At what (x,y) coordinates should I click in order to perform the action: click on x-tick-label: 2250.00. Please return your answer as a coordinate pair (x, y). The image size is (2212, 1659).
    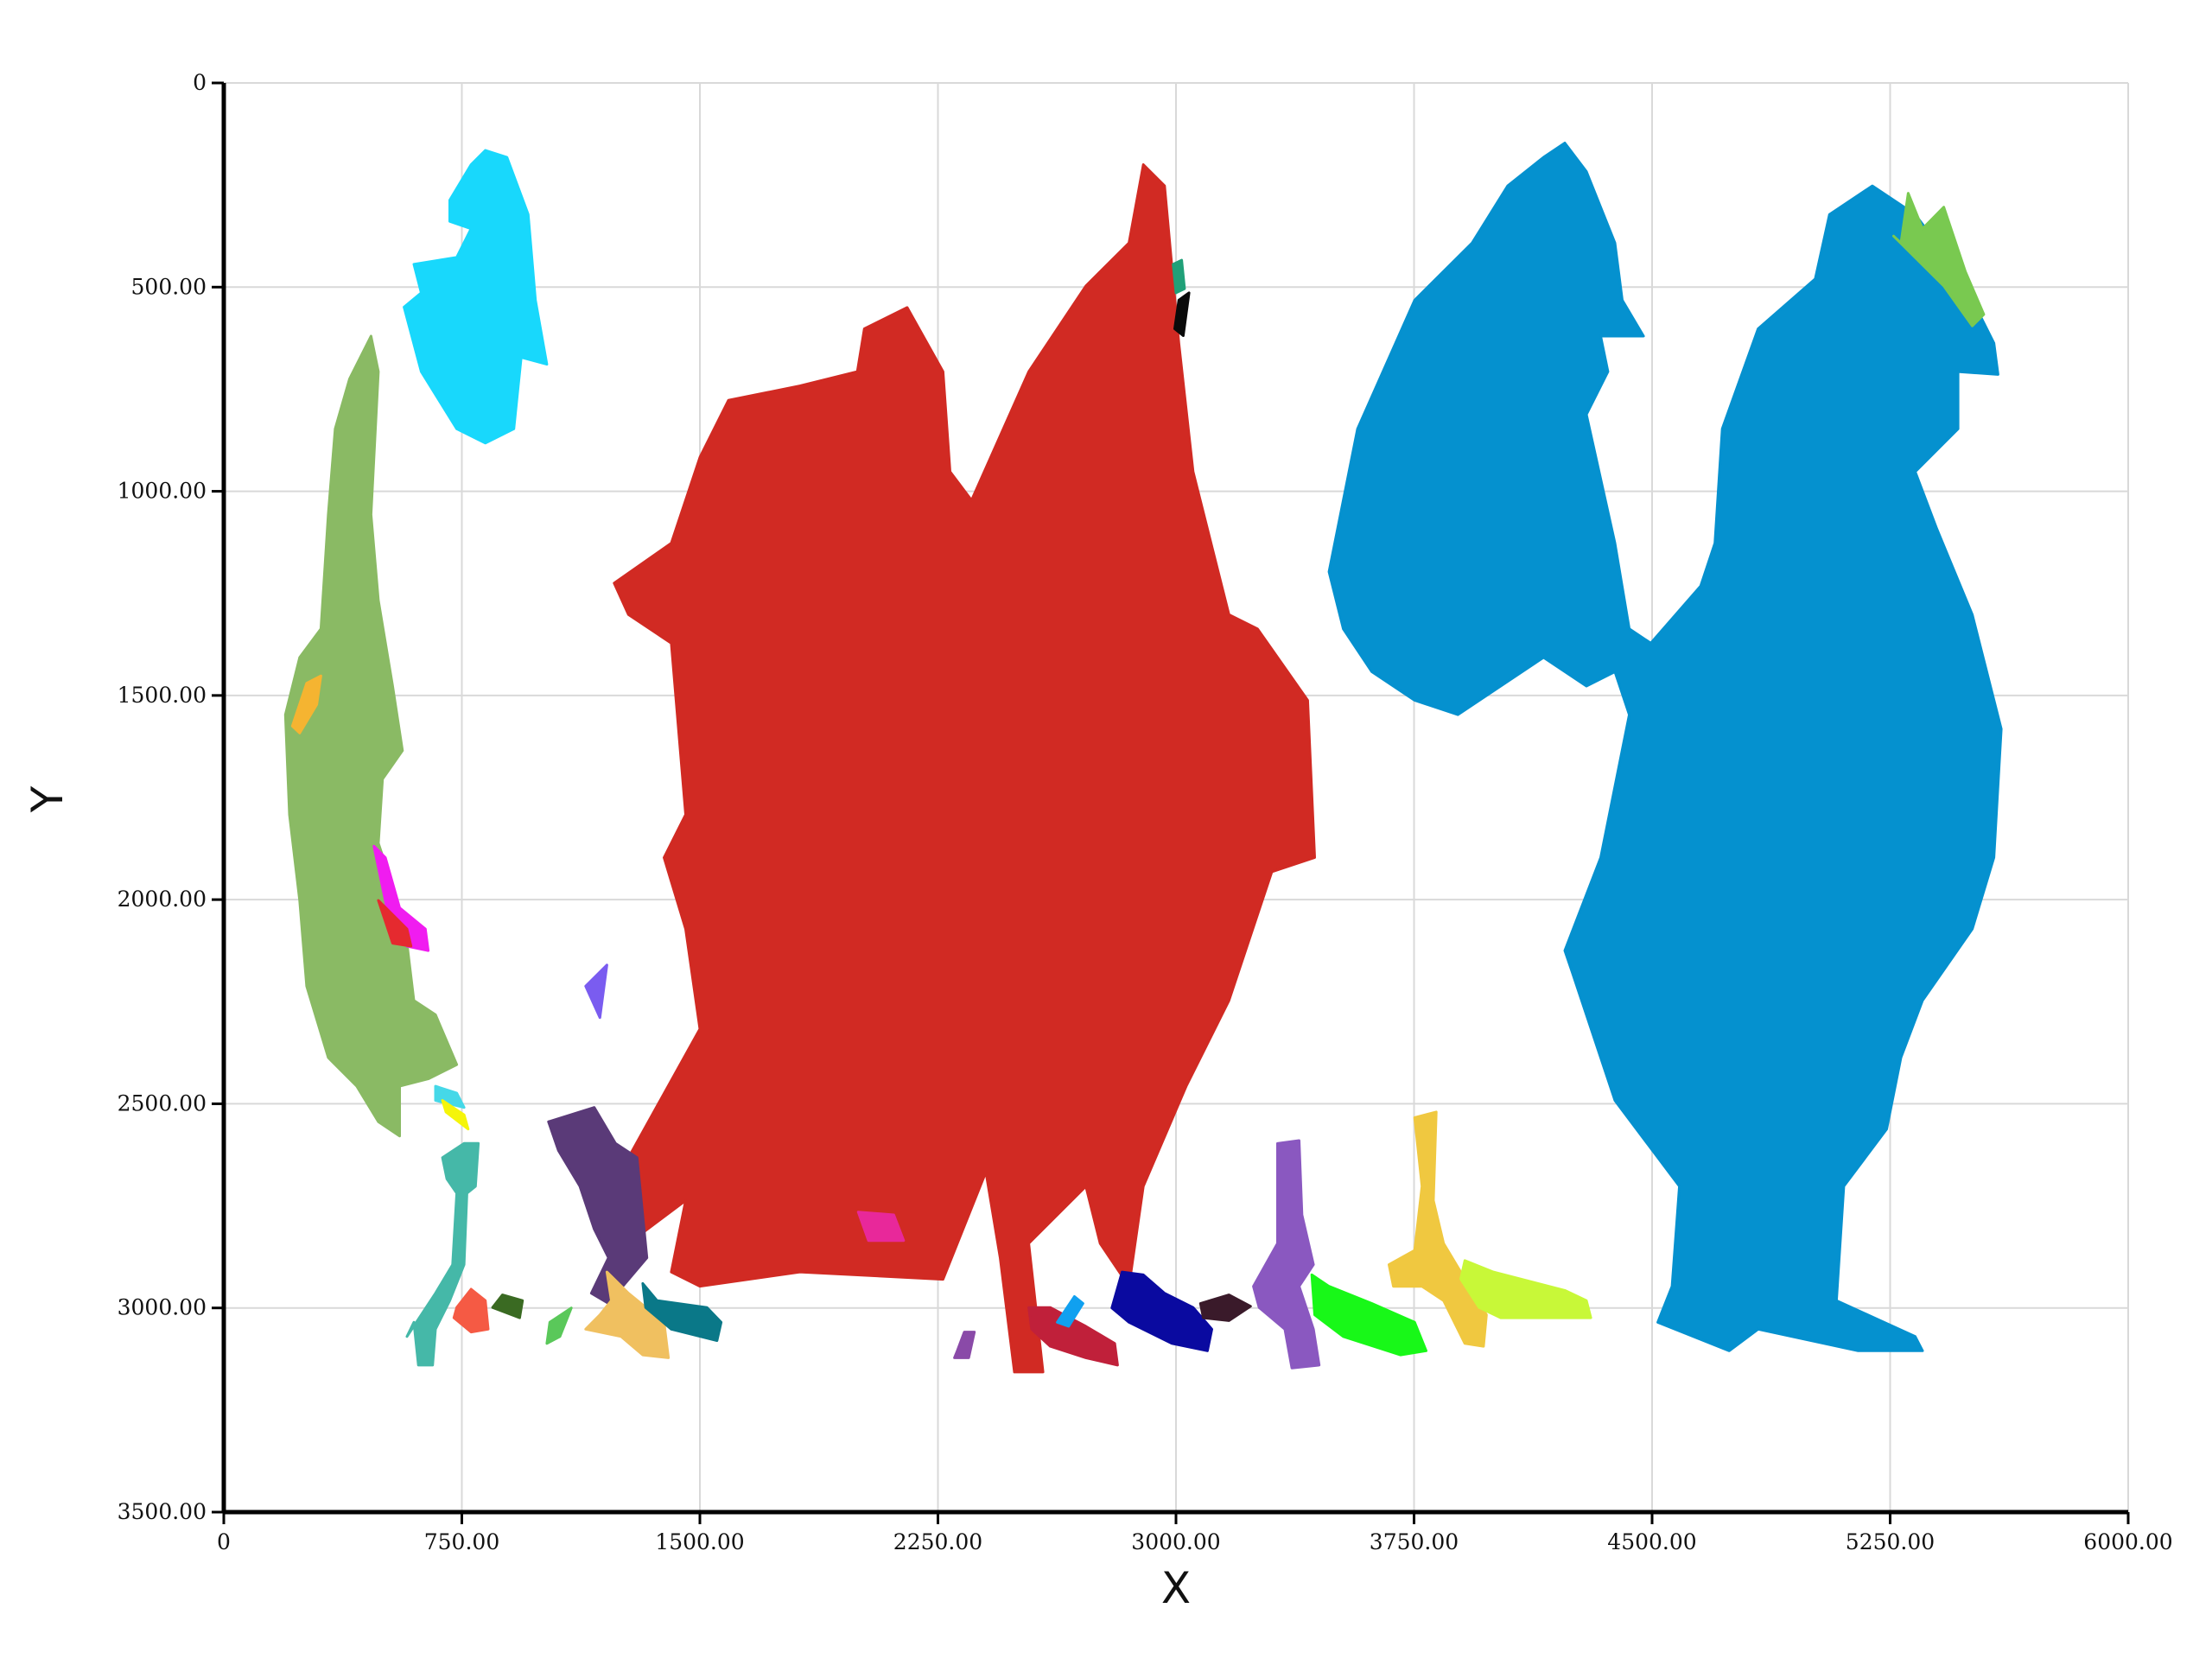
    Looking at the image, I should click on (937, 1541).